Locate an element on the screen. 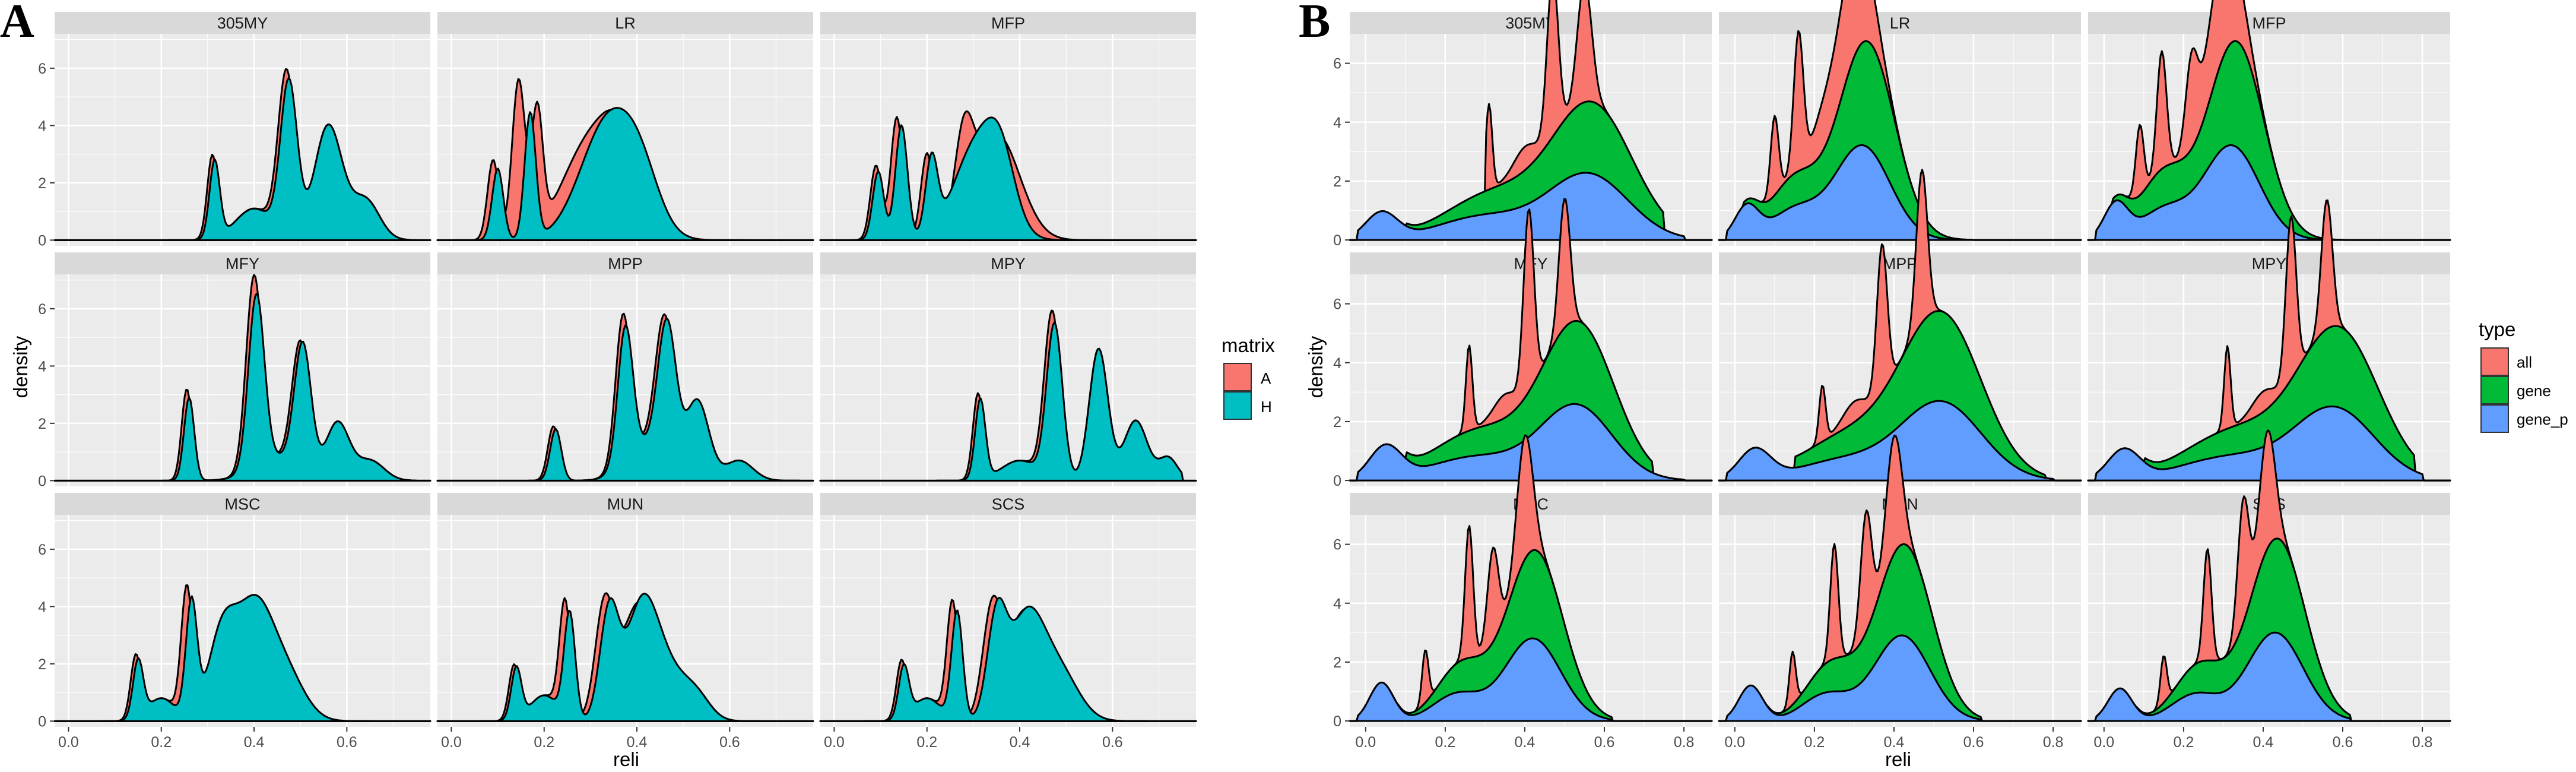 This screenshot has width=2576, height=772. facet-strip-label: MFY is located at coordinates (242, 264).